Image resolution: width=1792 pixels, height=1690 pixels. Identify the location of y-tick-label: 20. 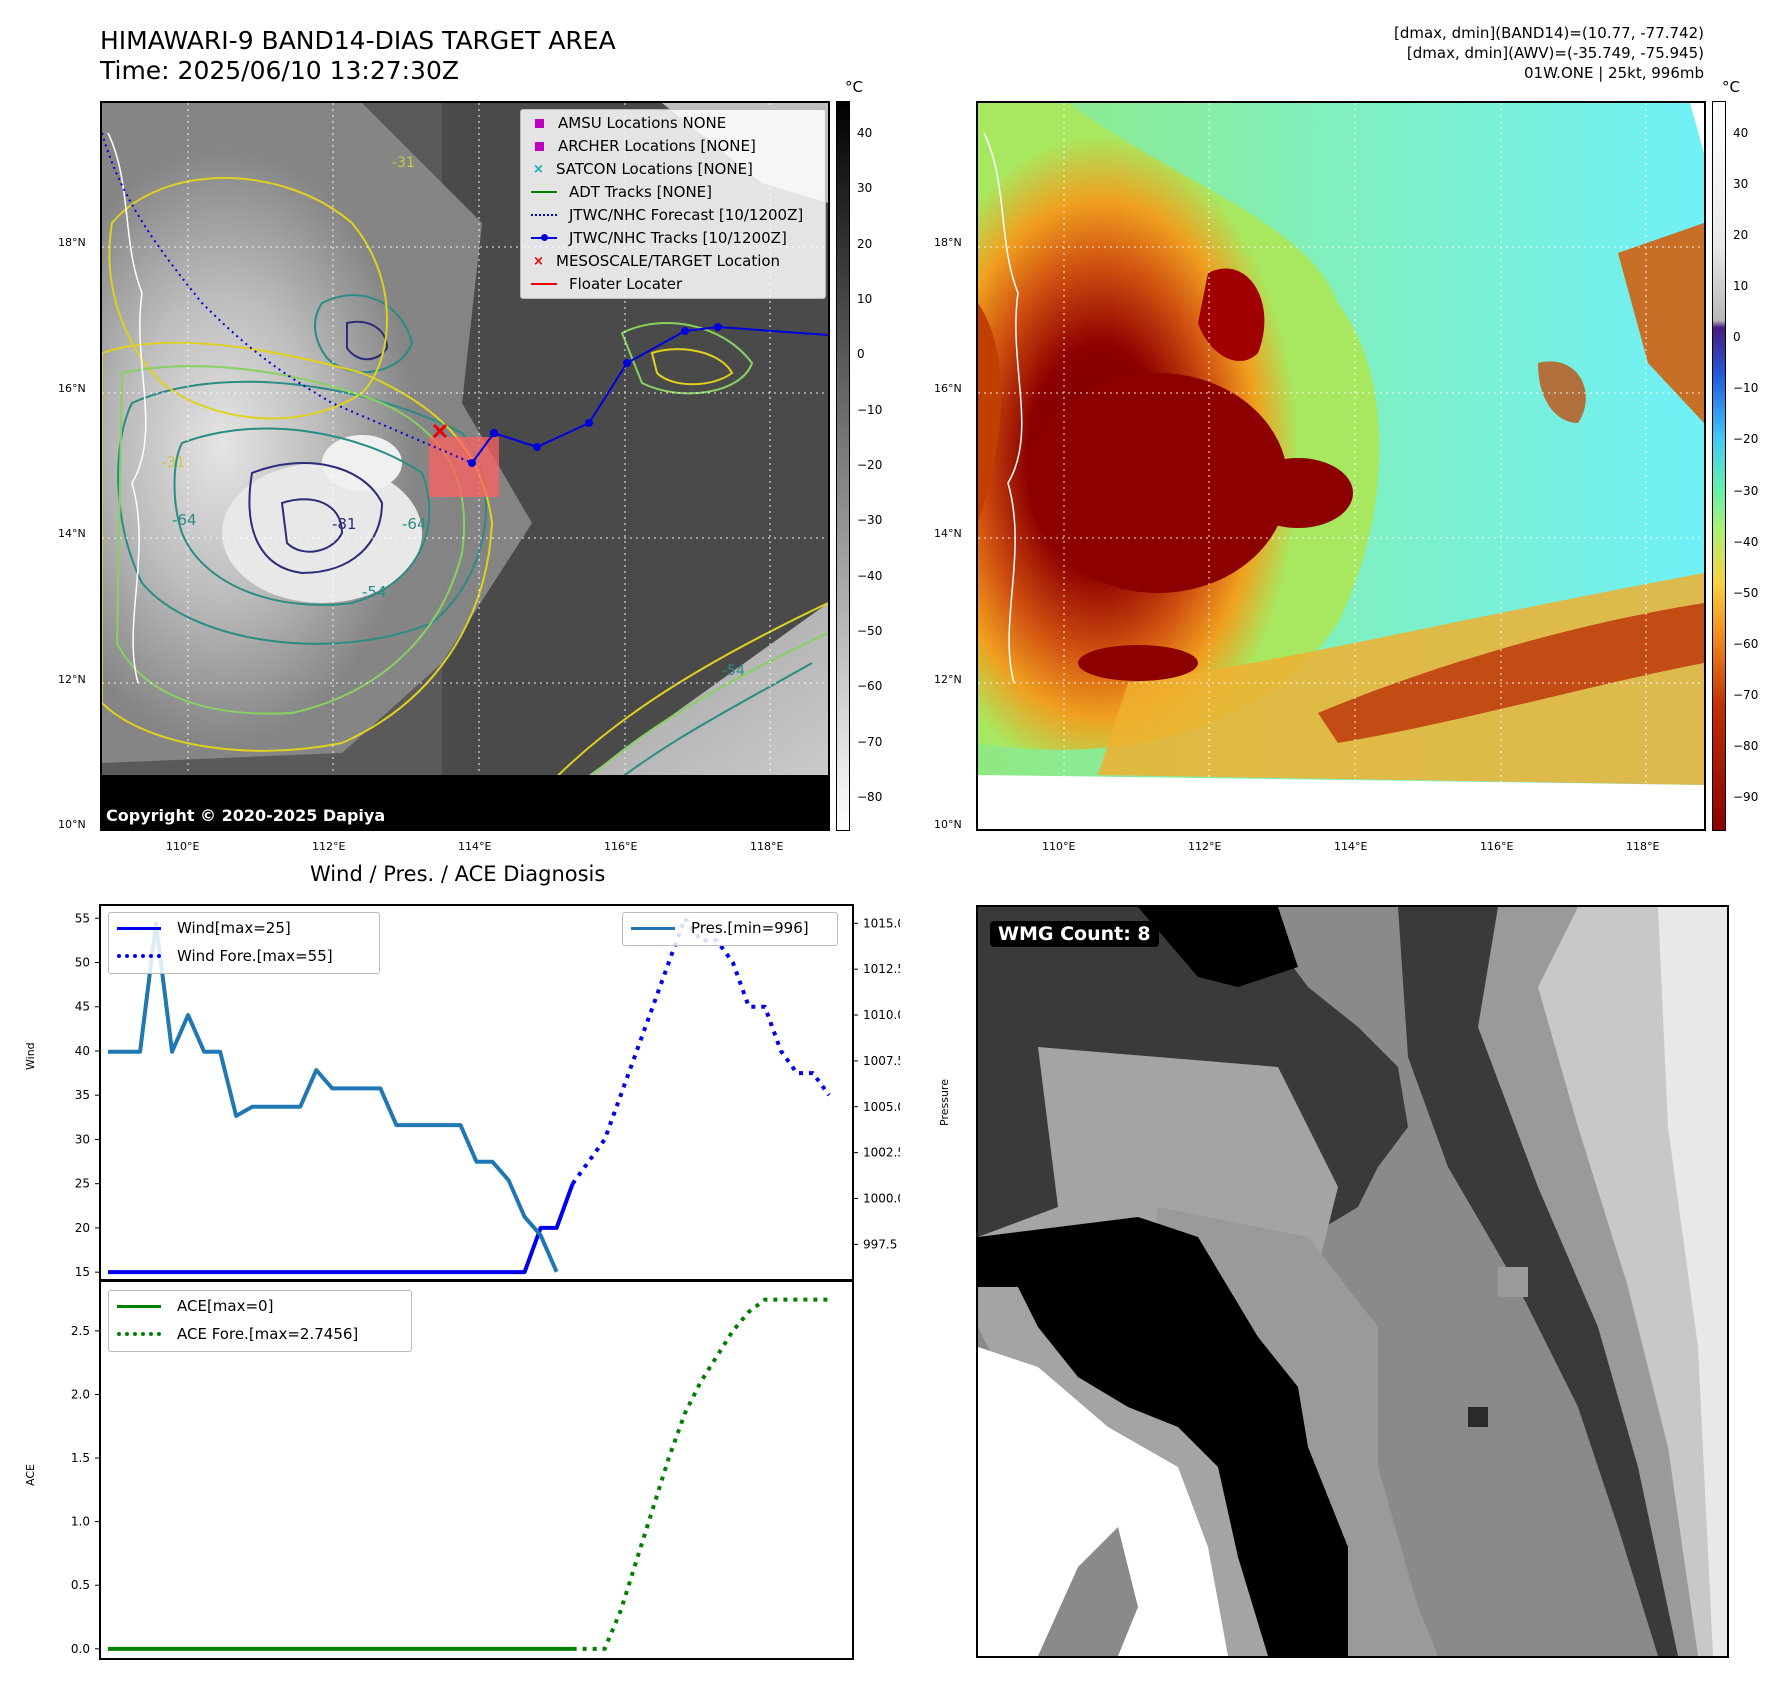
(82, 1228).